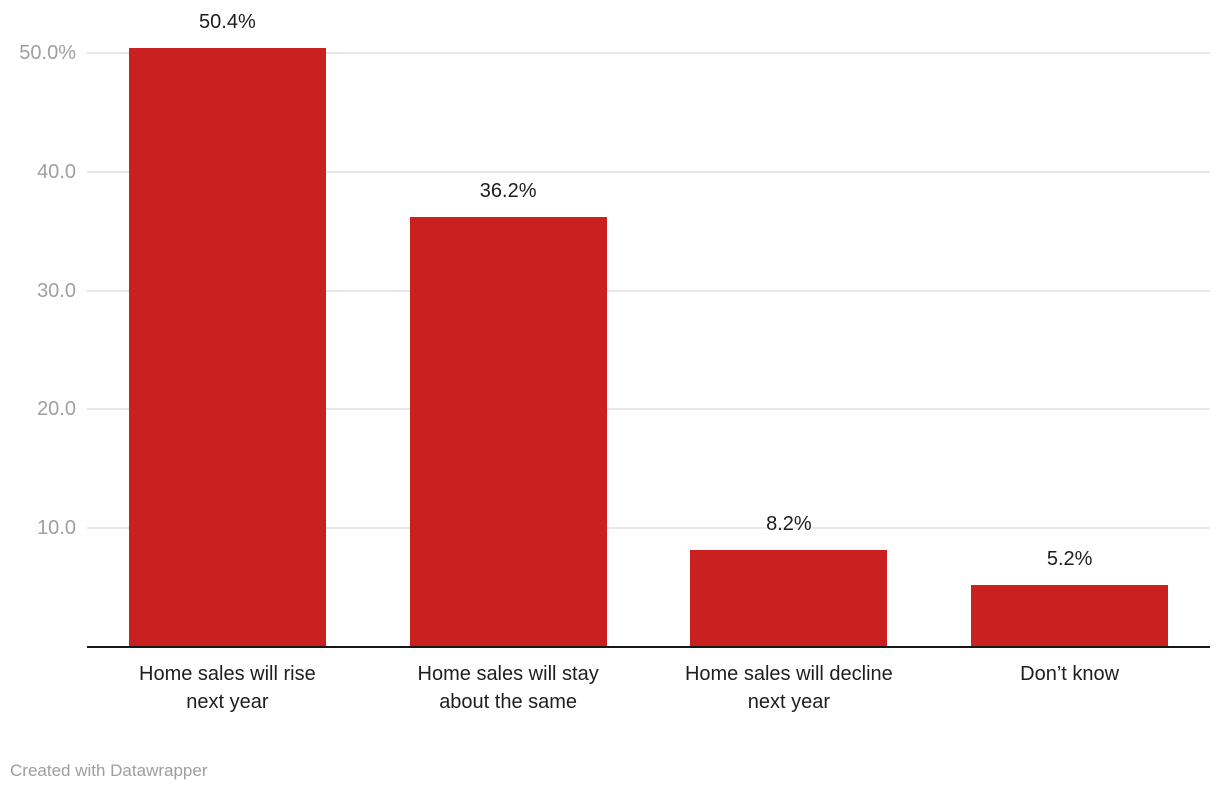  I want to click on x-axis-baseline, so click(648, 647).